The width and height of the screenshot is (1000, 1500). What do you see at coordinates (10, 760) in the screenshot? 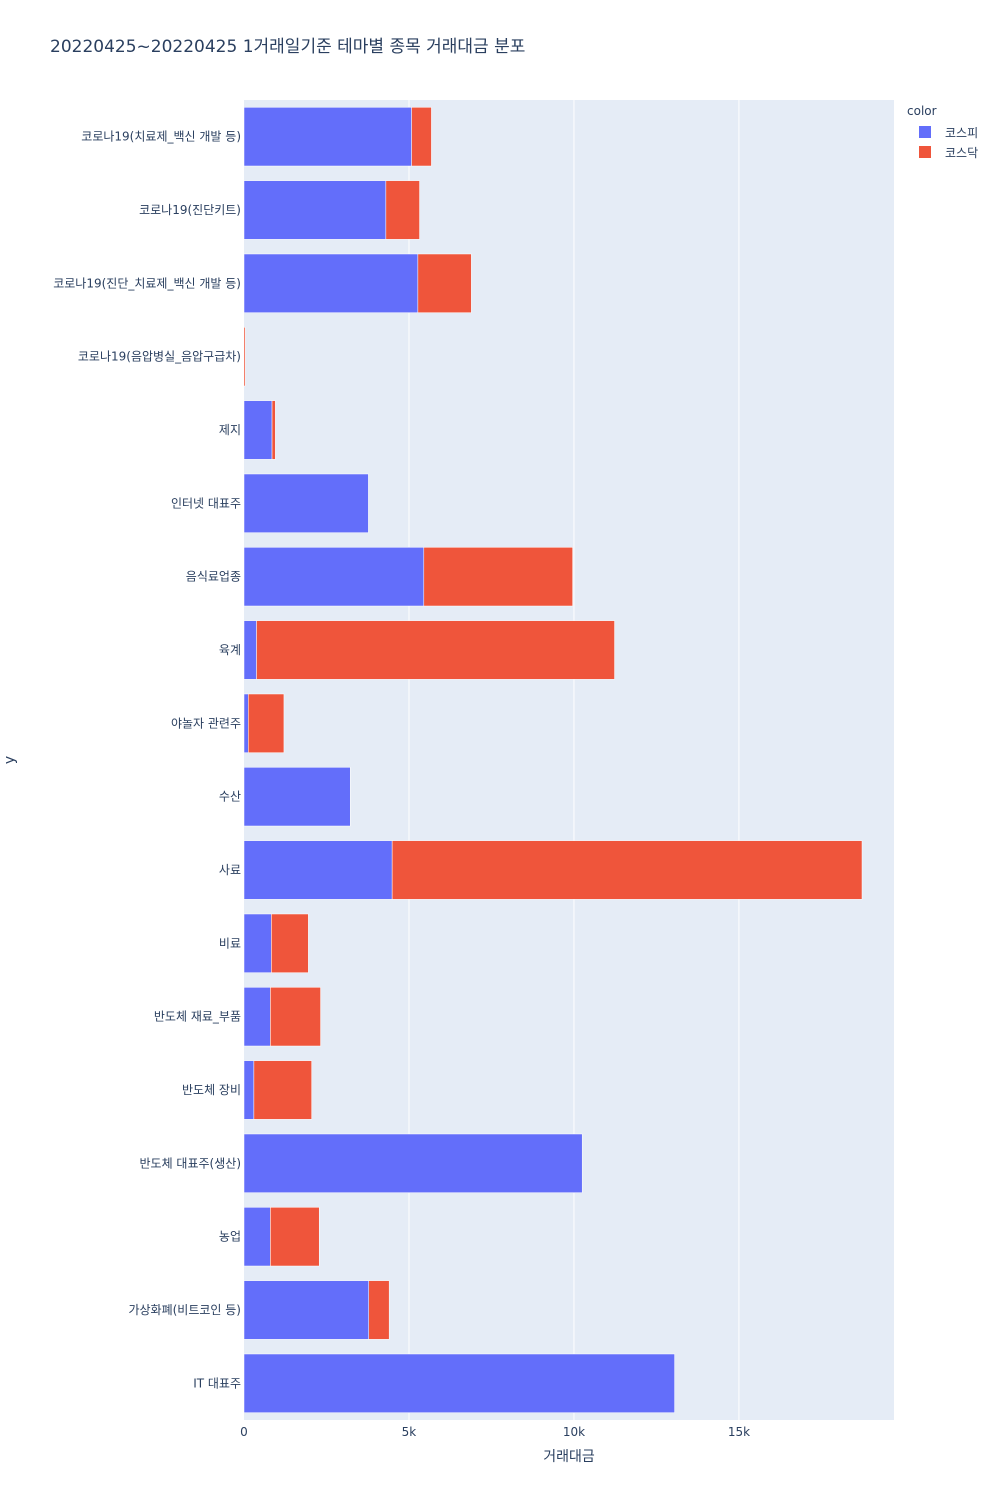
I see `y-axis-title: y` at bounding box center [10, 760].